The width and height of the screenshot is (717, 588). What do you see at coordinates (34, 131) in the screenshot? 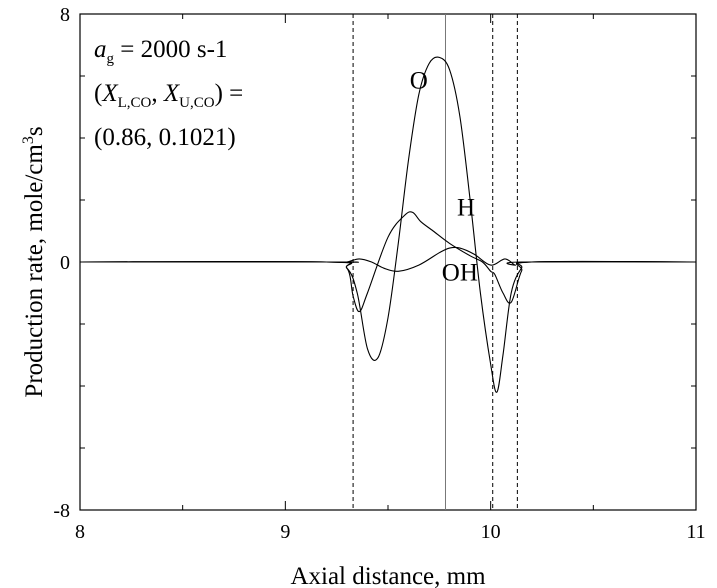
I see `y-axis-title-end: s` at bounding box center [34, 131].